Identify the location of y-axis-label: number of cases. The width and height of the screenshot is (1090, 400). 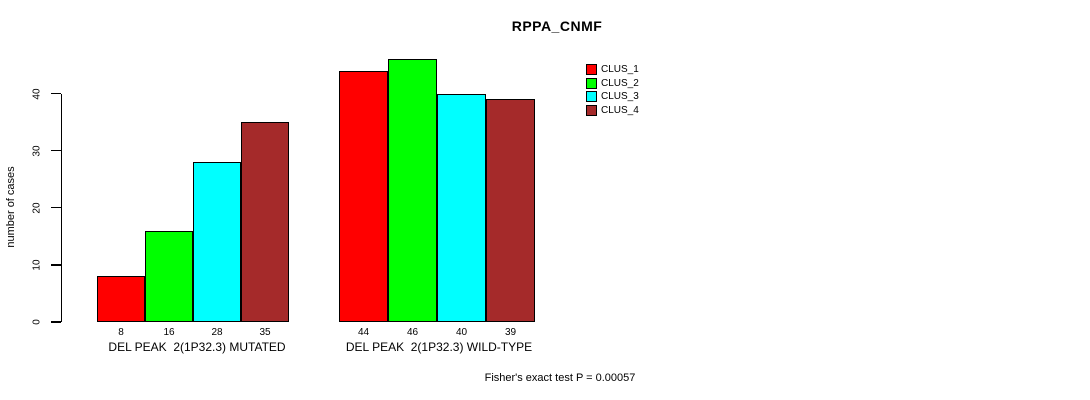
(11, 207).